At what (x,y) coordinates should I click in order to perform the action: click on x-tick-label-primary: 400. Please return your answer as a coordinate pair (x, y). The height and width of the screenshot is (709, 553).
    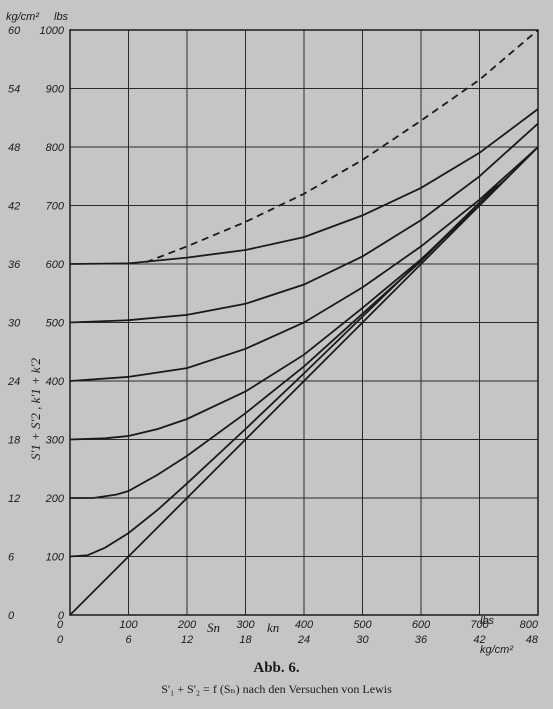
    Looking at the image, I should click on (304, 625).